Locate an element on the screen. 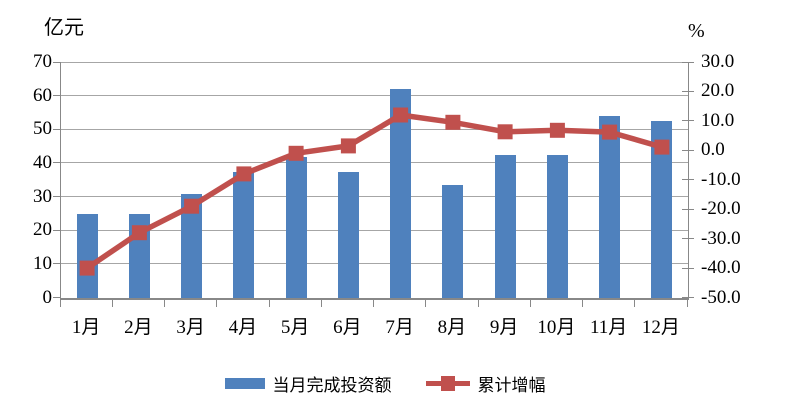 The width and height of the screenshot is (790, 414). left-tick-label: 50 is located at coordinates (42, 129).